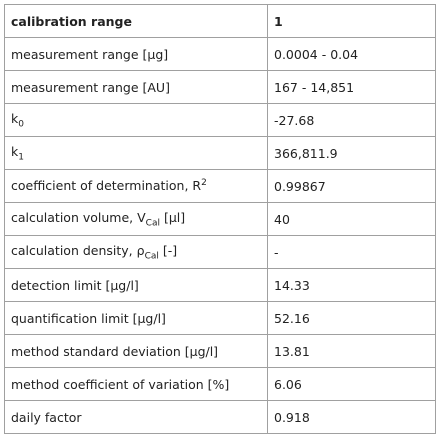 The height and width of the screenshot is (442, 440). What do you see at coordinates (204, 183) in the screenshot?
I see `label-sup: 2` at bounding box center [204, 183].